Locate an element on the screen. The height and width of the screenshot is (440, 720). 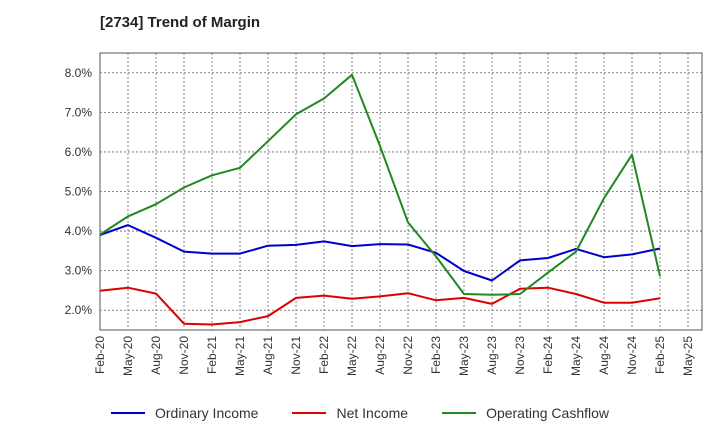
legend-item: Operating Cashflow is located at coordinates (525, 413).